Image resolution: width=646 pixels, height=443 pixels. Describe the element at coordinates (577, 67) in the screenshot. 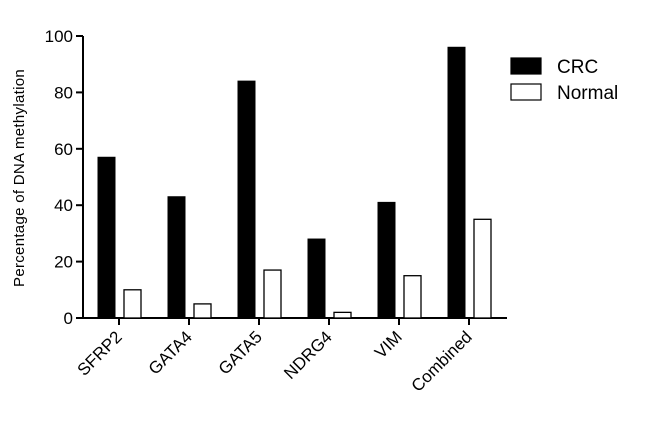

I see `legend-label-crc: CRC` at that location.